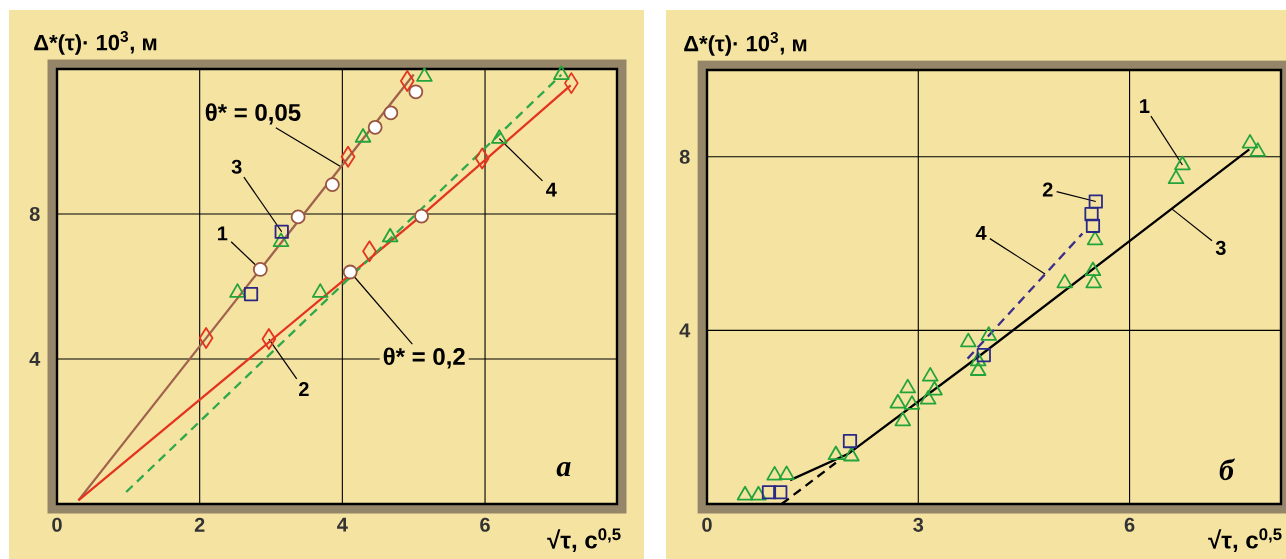  I want to click on annotation: а, so click(563, 469).